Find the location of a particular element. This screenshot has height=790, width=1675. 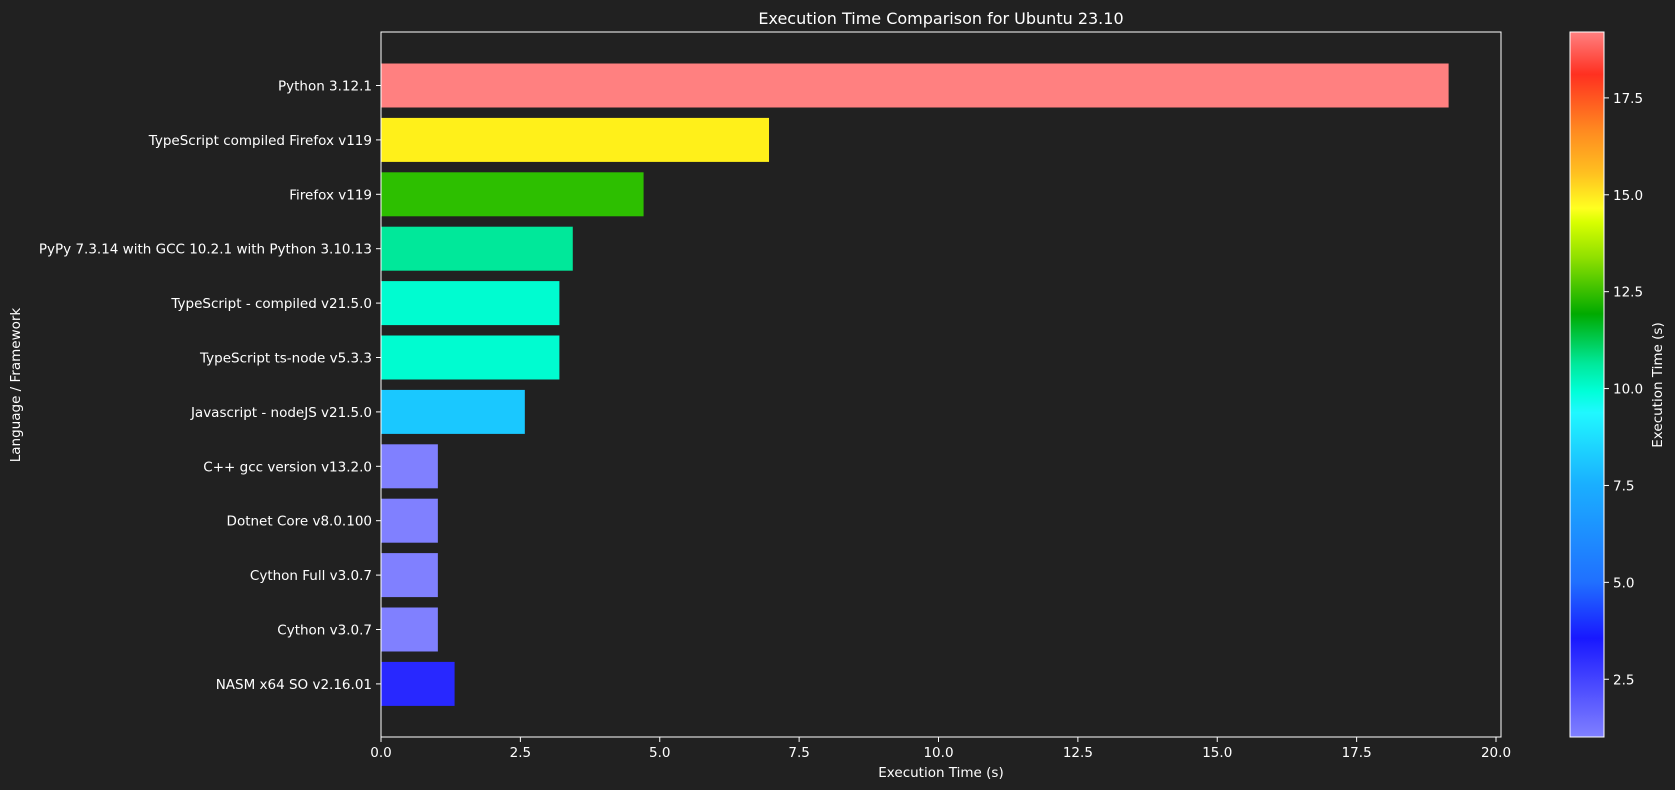

y-tick-label: Python 3.12.1 is located at coordinates (325, 87).